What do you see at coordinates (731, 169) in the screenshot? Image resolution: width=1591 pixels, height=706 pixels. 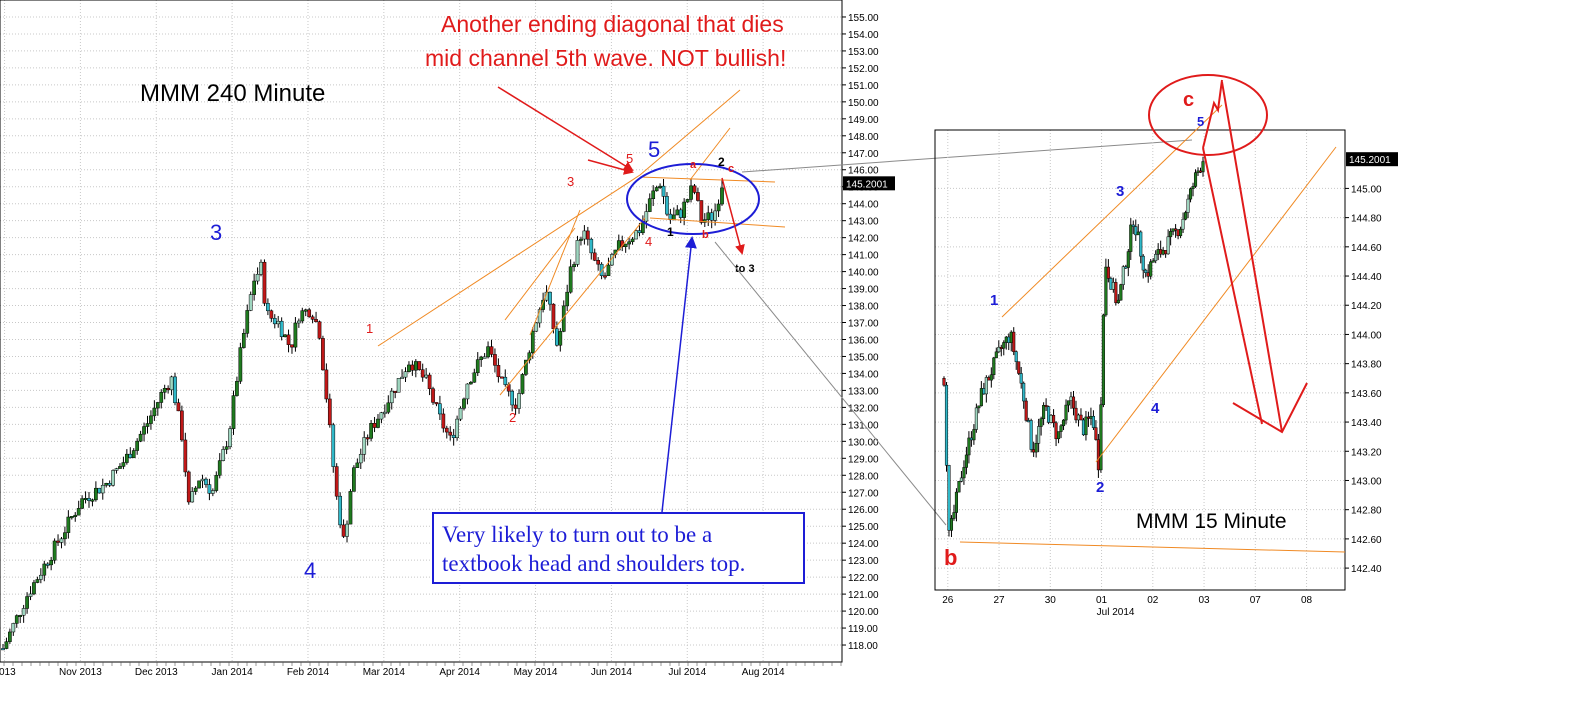 I see `wave-label-c: c` at bounding box center [731, 169].